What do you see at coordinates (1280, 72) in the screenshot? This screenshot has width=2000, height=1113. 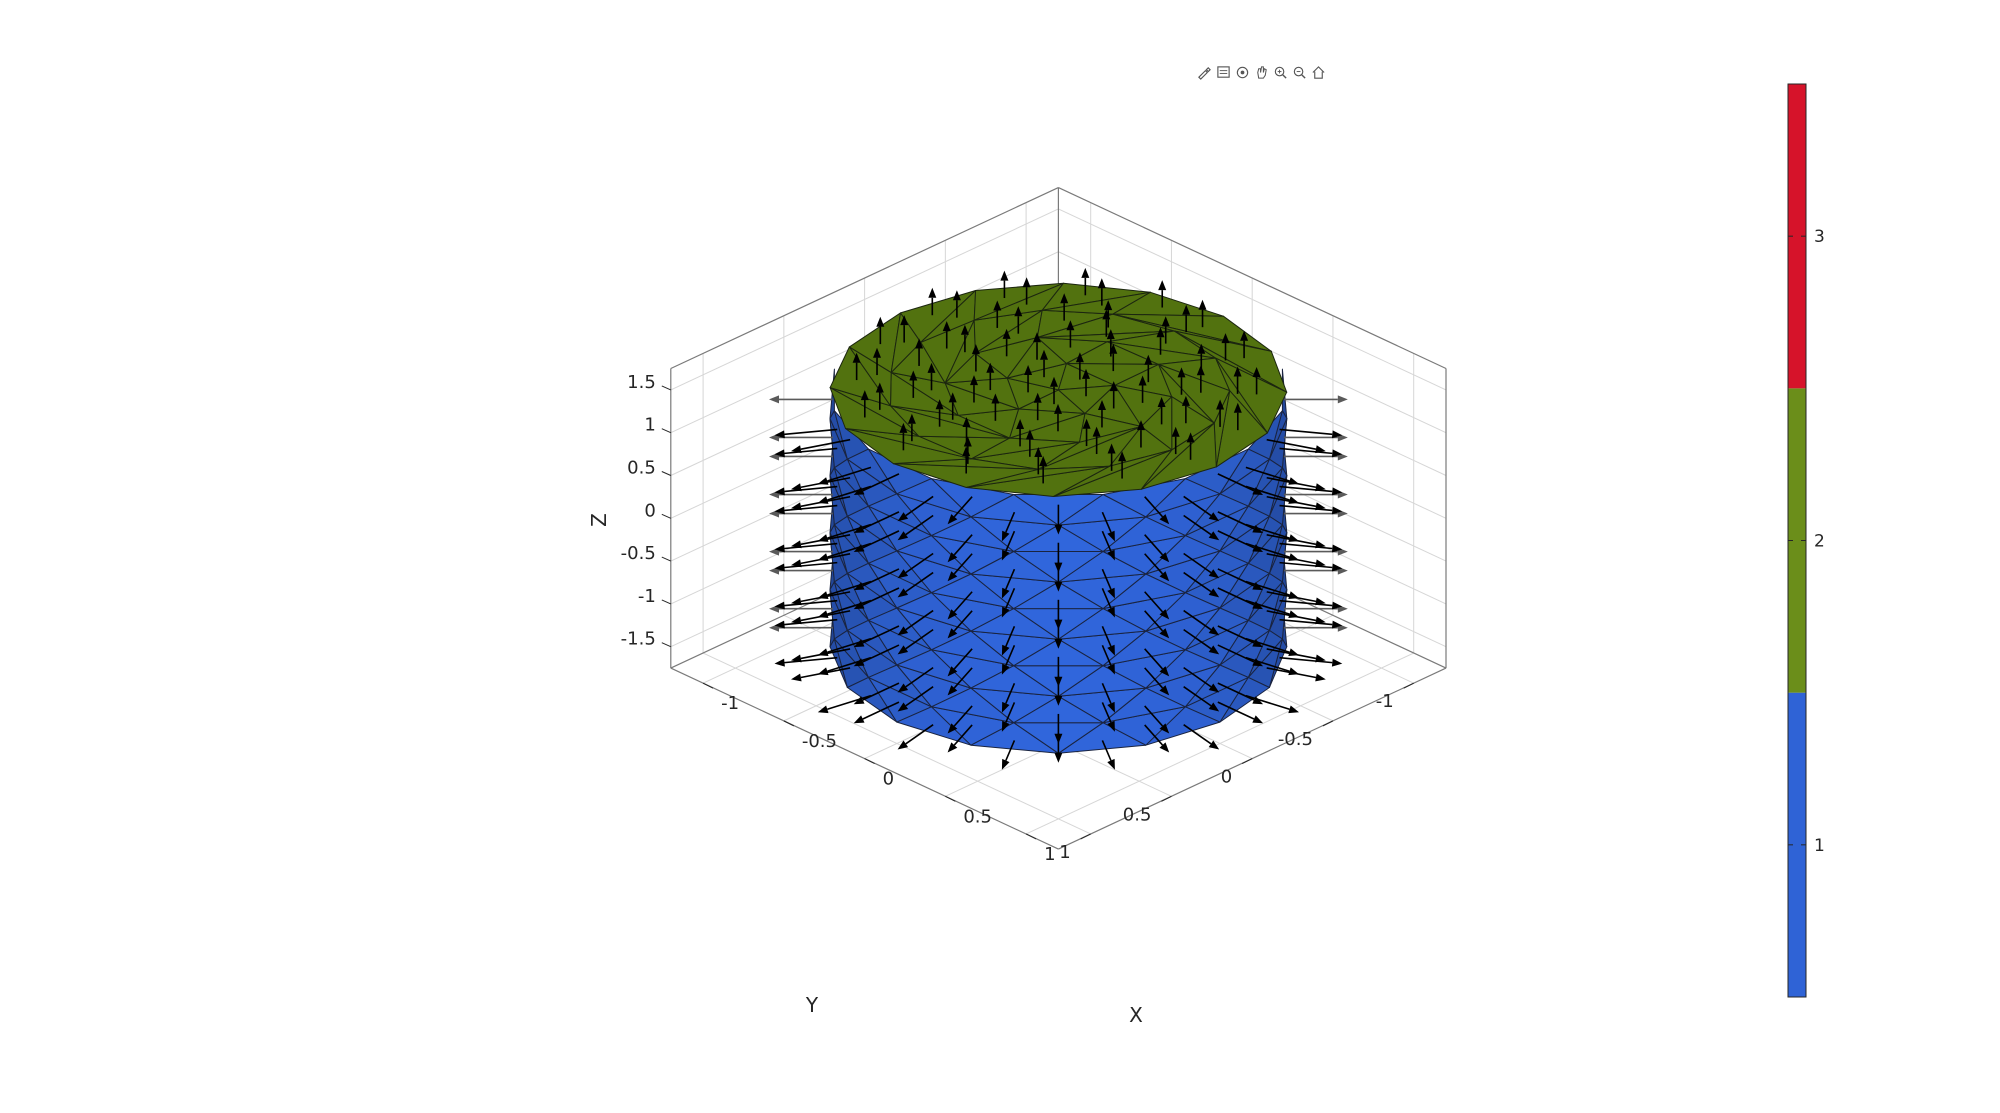 I see `zoom-in-icon` at bounding box center [1280, 72].